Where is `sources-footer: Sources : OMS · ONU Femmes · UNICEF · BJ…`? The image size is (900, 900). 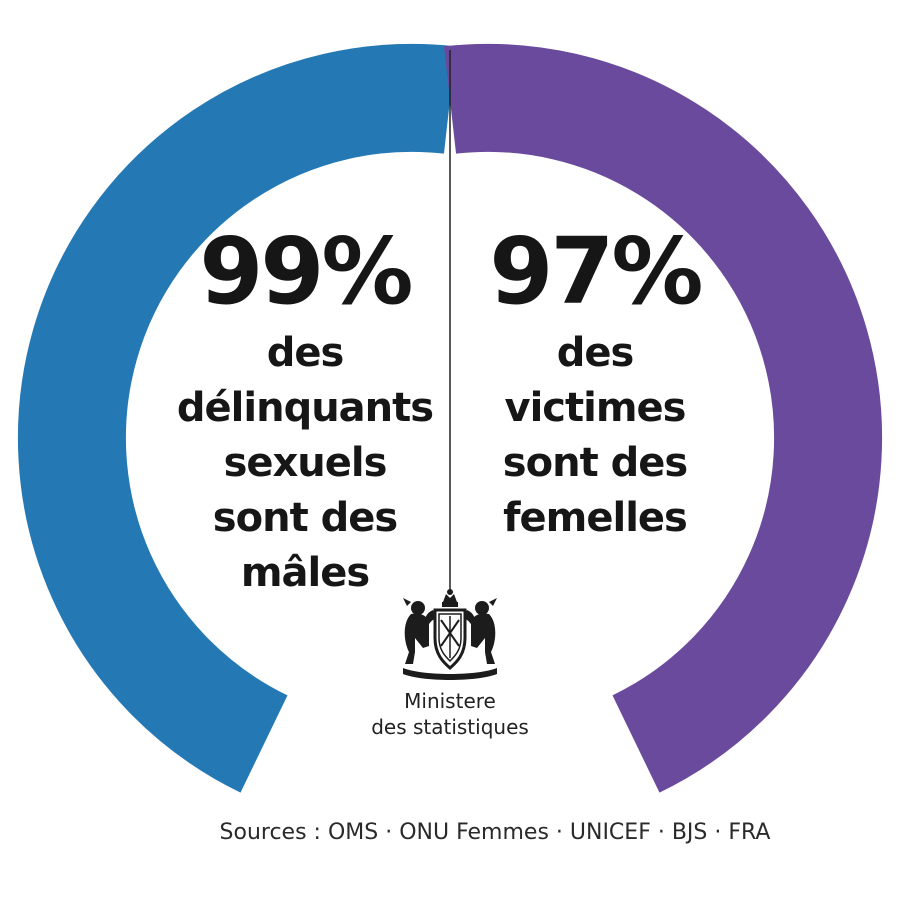 sources-footer: Sources : OMS · ONU Femmes · UNICEF · BJ… is located at coordinates (495, 832).